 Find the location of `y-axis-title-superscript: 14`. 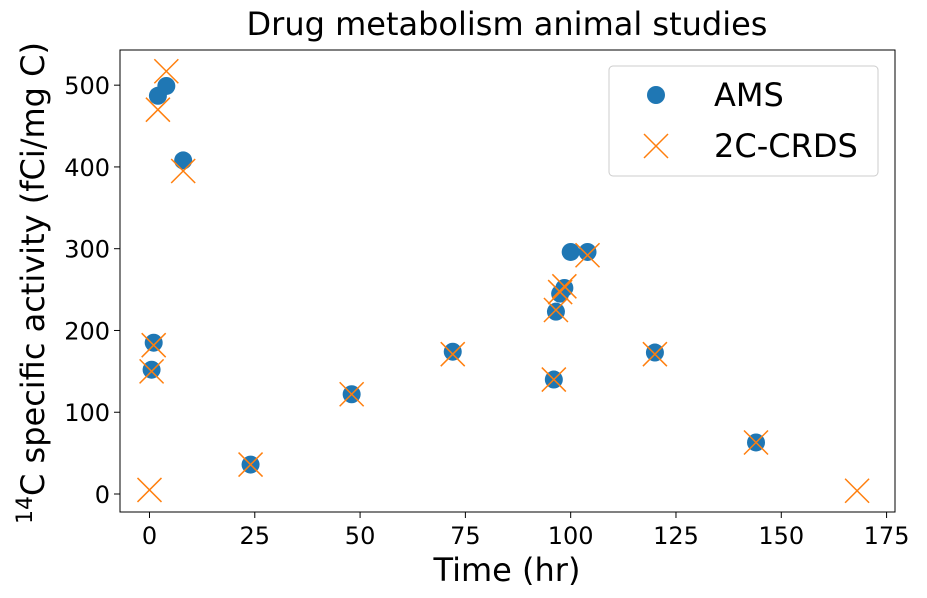

y-axis-title-superscript: 14 is located at coordinates (25, 510).